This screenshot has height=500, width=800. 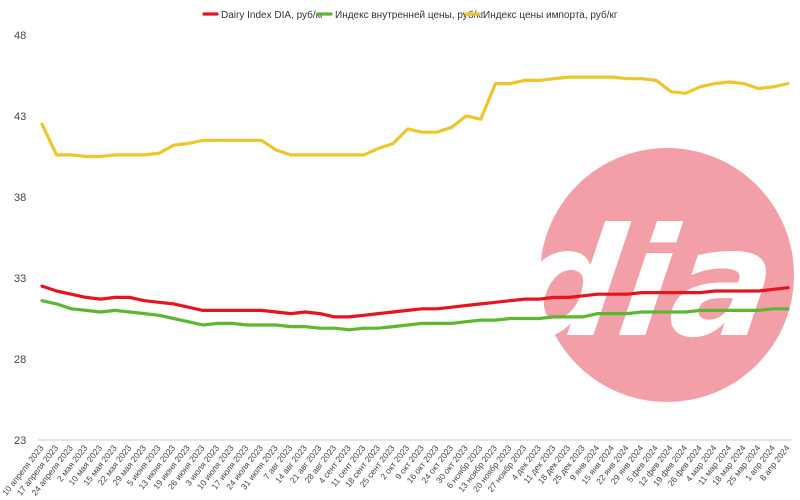 I want to click on y-tick-label: 23, so click(x=20, y=441).